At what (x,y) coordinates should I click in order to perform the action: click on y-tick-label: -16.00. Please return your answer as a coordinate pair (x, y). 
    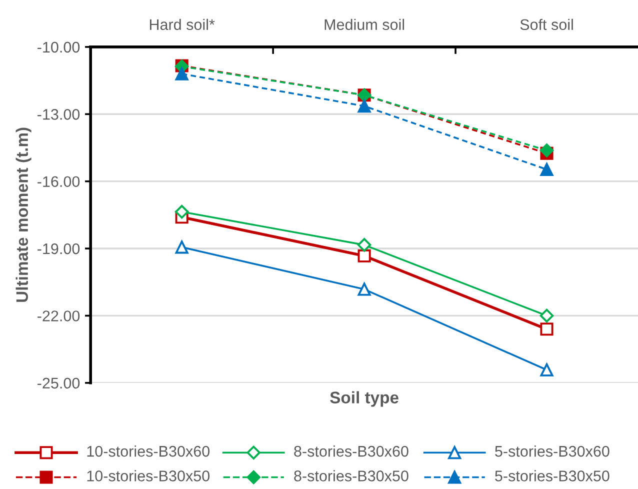
    Looking at the image, I should click on (59, 182).